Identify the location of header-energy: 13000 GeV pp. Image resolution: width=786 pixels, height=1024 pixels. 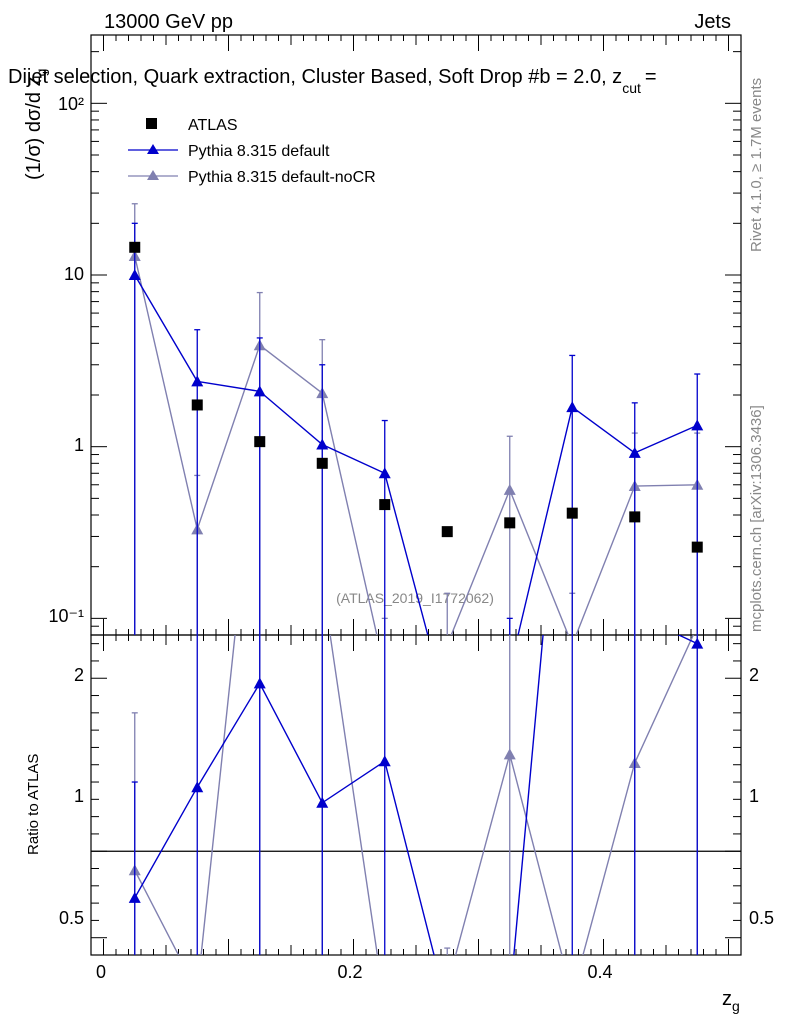
(168, 22).